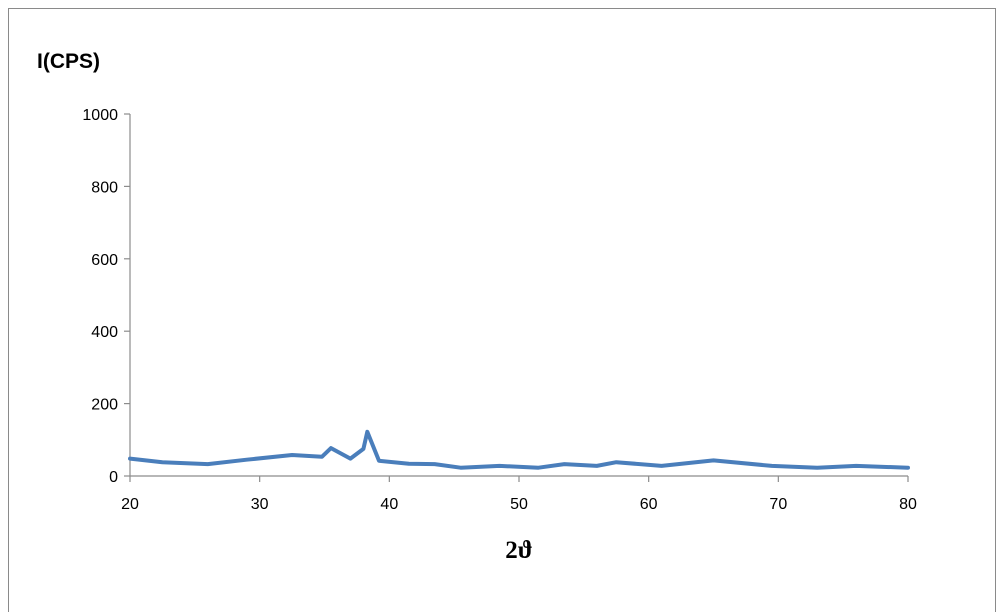 Image resolution: width=1002 pixels, height=612 pixels. Describe the element at coordinates (113, 477) in the screenshot. I see `y-tick-label: 0` at that location.